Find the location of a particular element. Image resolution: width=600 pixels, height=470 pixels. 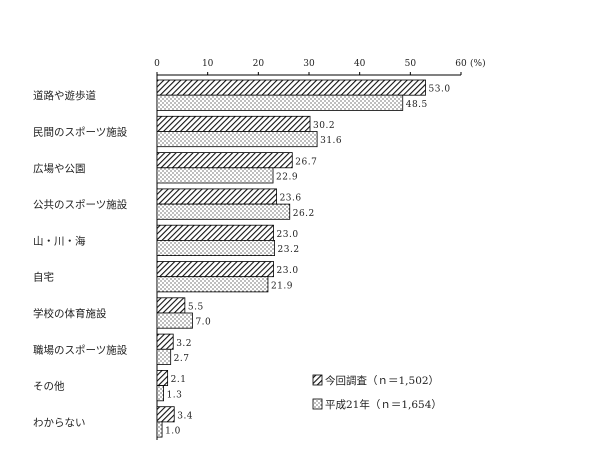

tick-label: 50 is located at coordinates (411, 64).